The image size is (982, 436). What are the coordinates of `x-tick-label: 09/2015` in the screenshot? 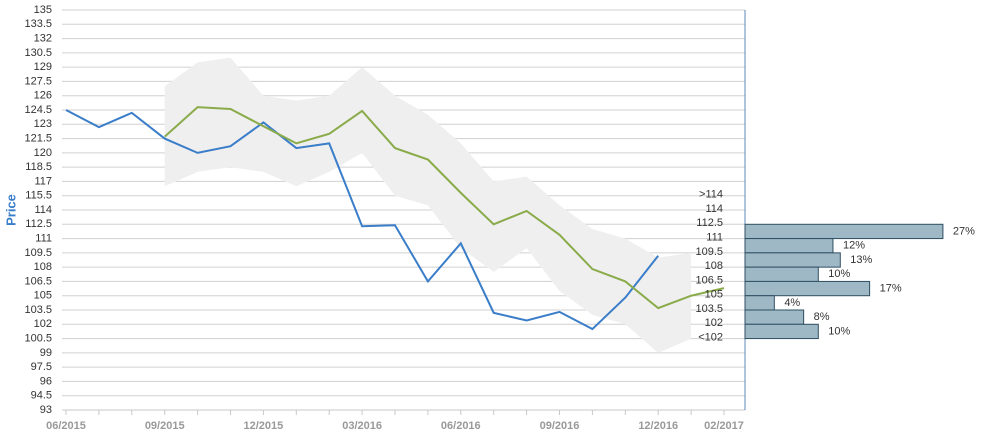 It's located at (165, 426).